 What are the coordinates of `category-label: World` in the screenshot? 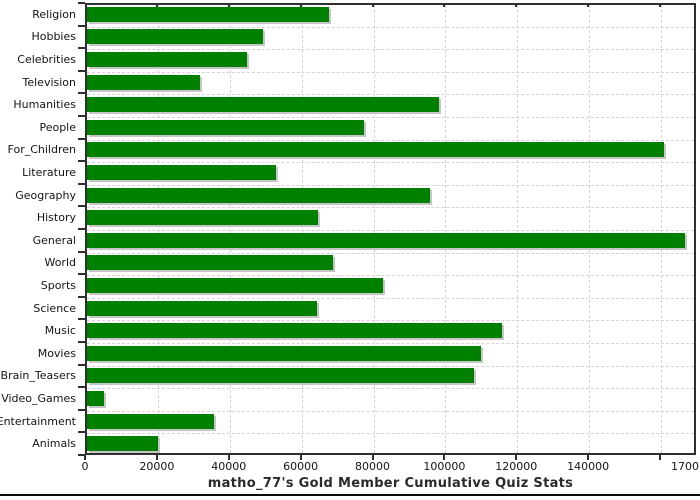 It's located at (60, 263).